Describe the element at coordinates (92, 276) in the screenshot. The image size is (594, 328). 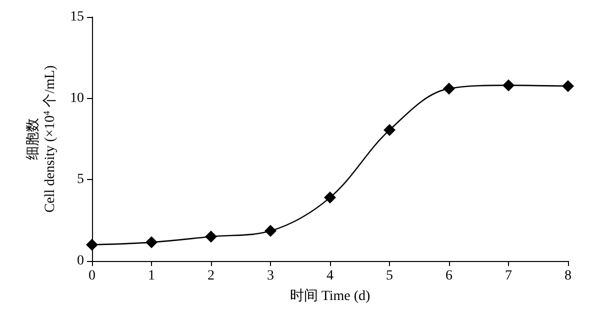
I see `x-tick-label: 0` at that location.